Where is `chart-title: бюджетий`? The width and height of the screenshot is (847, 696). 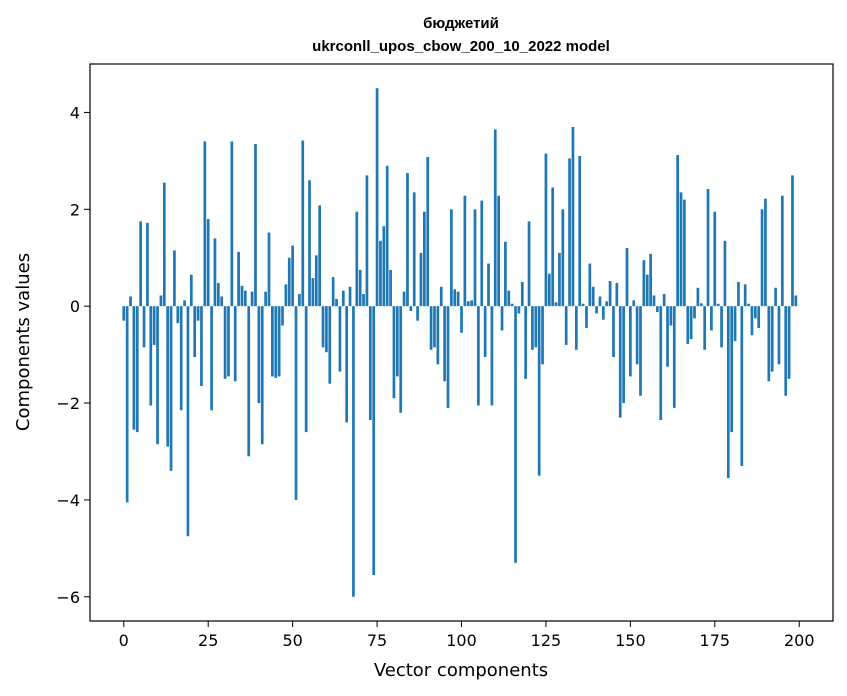 chart-title: бюджетий is located at coordinates (461, 23).